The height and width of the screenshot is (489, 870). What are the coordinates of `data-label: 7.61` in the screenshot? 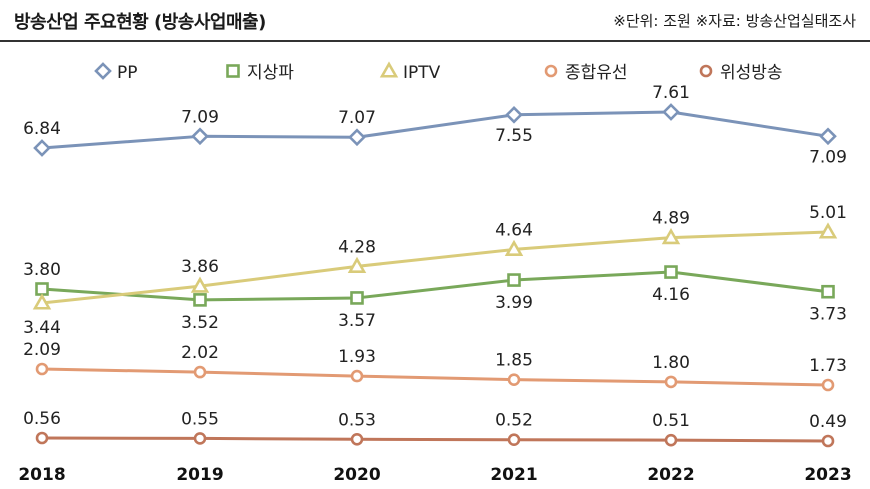 It's located at (671, 93).